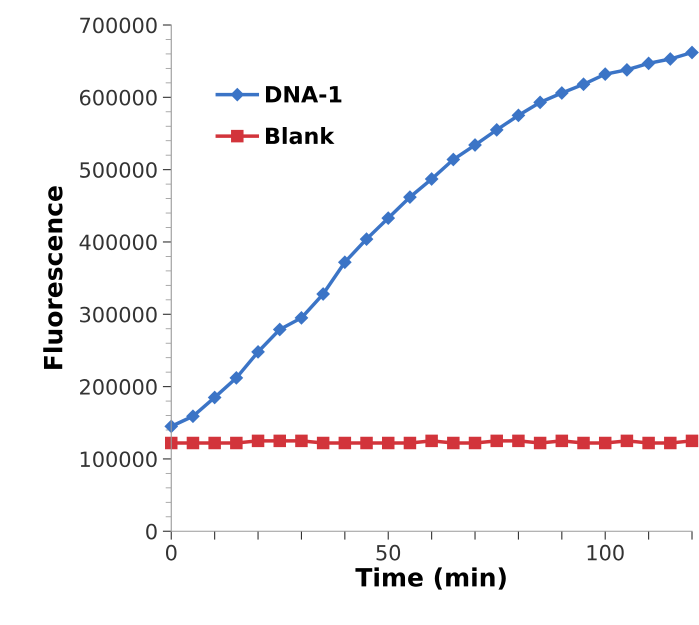 Image resolution: width=699 pixels, height=625 pixels. Describe the element at coordinates (300, 135) in the screenshot. I see `legend-label: Blank` at that location.